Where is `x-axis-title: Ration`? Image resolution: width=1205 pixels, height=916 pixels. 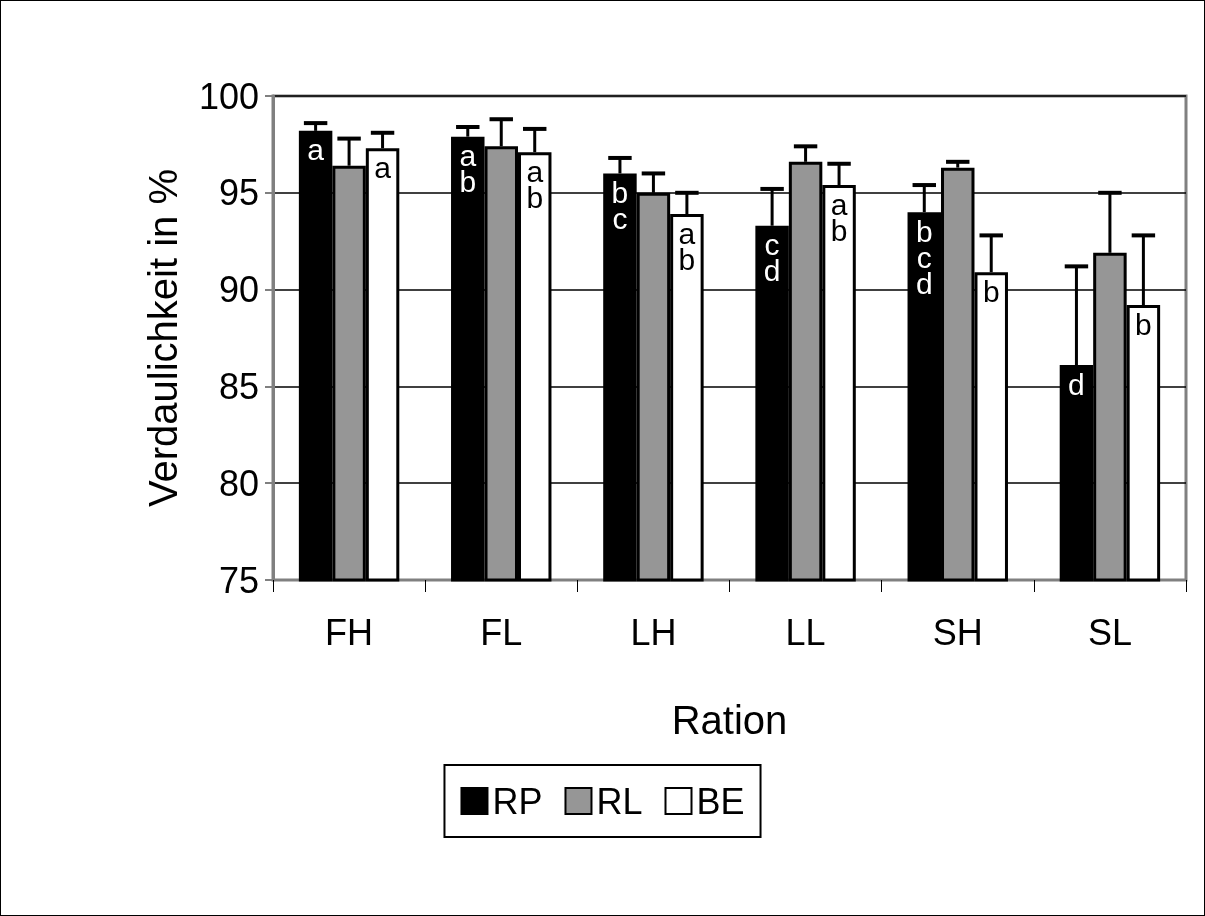 x-axis-title: Ration is located at coordinates (729, 720).